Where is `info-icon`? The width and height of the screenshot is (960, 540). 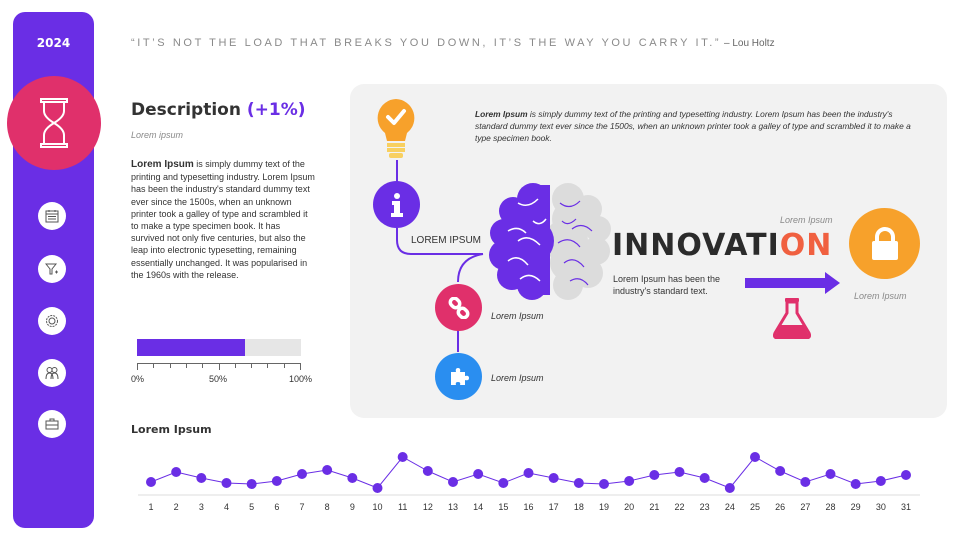
info-icon is located at coordinates (396, 204).